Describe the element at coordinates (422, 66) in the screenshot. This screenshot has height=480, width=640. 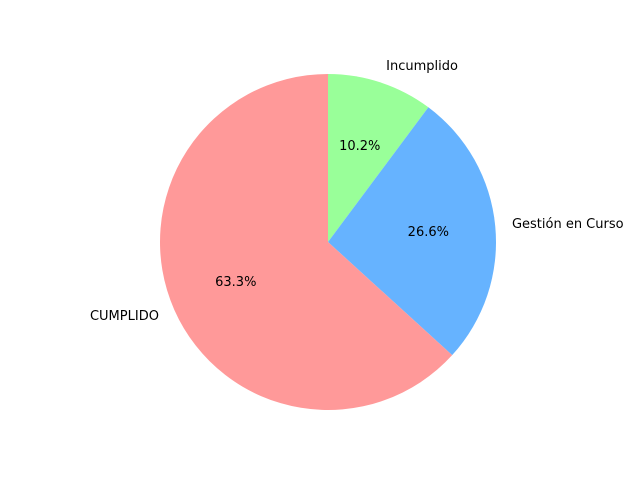
I see `pie-category-label: Incumplido` at that location.